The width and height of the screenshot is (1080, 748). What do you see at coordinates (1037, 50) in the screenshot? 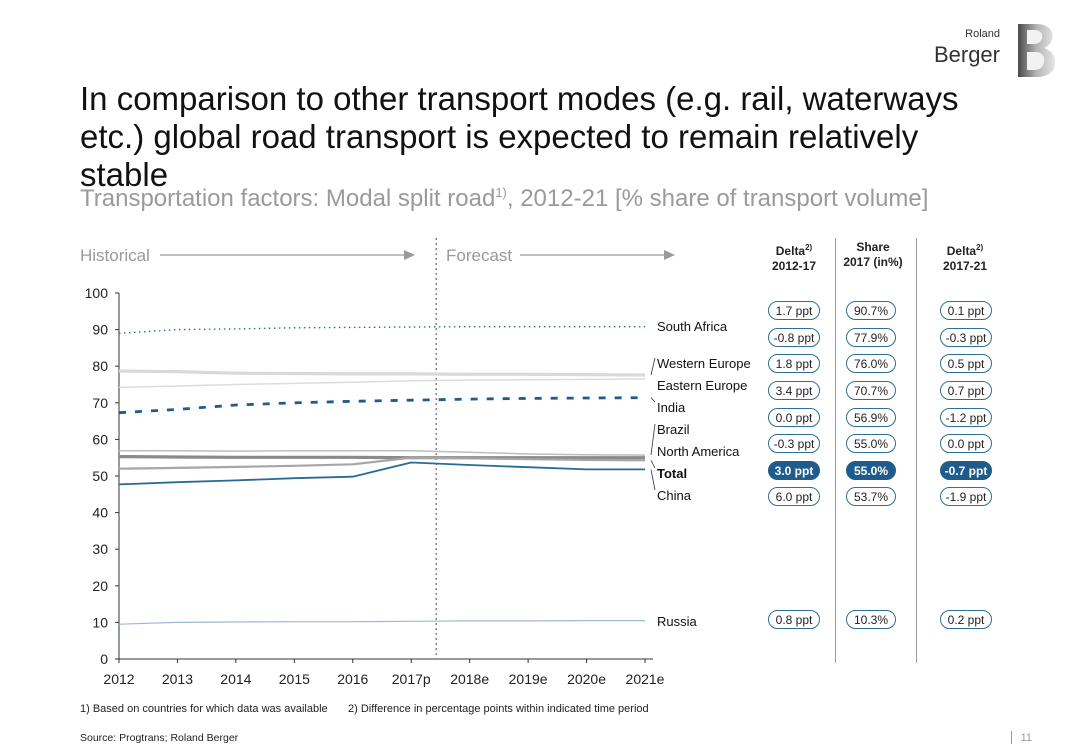
I see `logo-b-icon` at bounding box center [1037, 50].